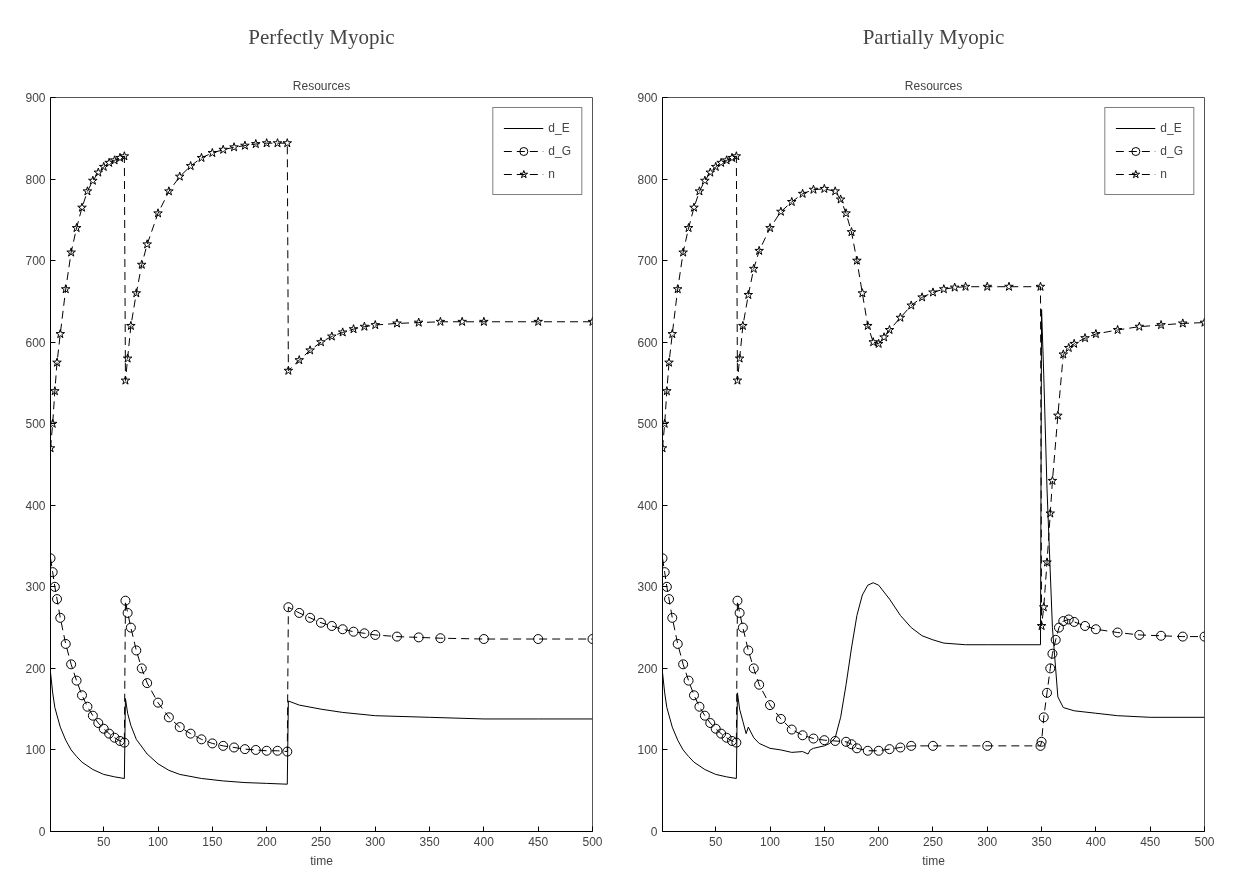  Describe the element at coordinates (933, 37) in the screenshot. I see `chart-title: Partially Myopic` at that location.